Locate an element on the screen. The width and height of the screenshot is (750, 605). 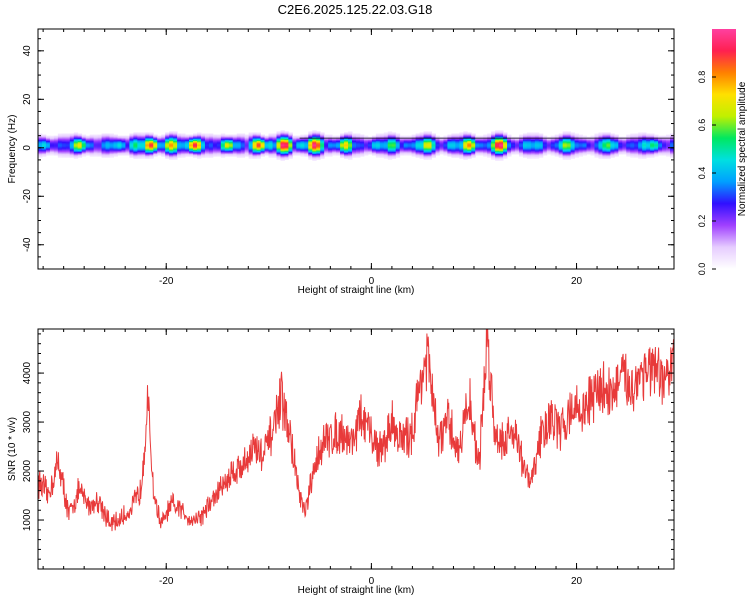
snr-x-axis-label: Height of straight line (km) is located at coordinates (356, 590).